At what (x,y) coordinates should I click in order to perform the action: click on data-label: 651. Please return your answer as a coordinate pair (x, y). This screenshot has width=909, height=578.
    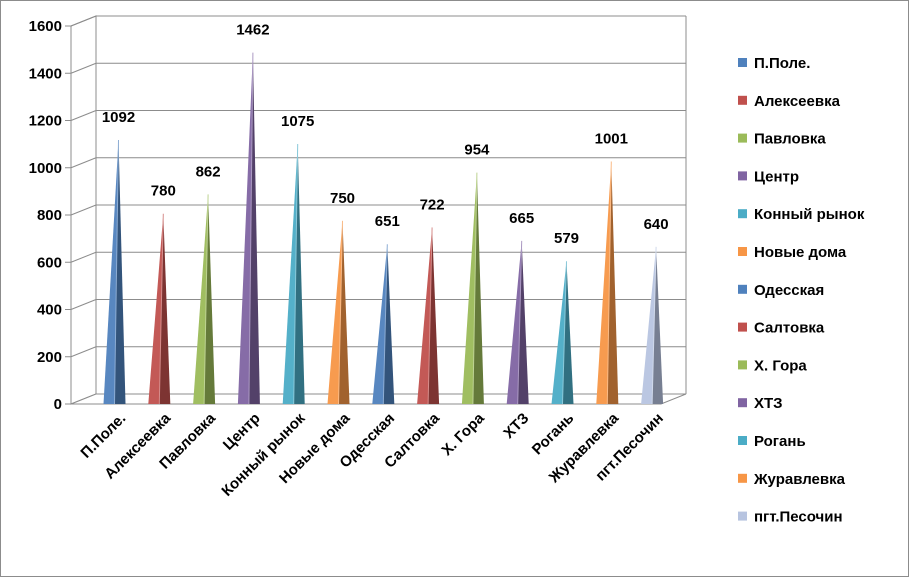
    Looking at the image, I should click on (387, 221).